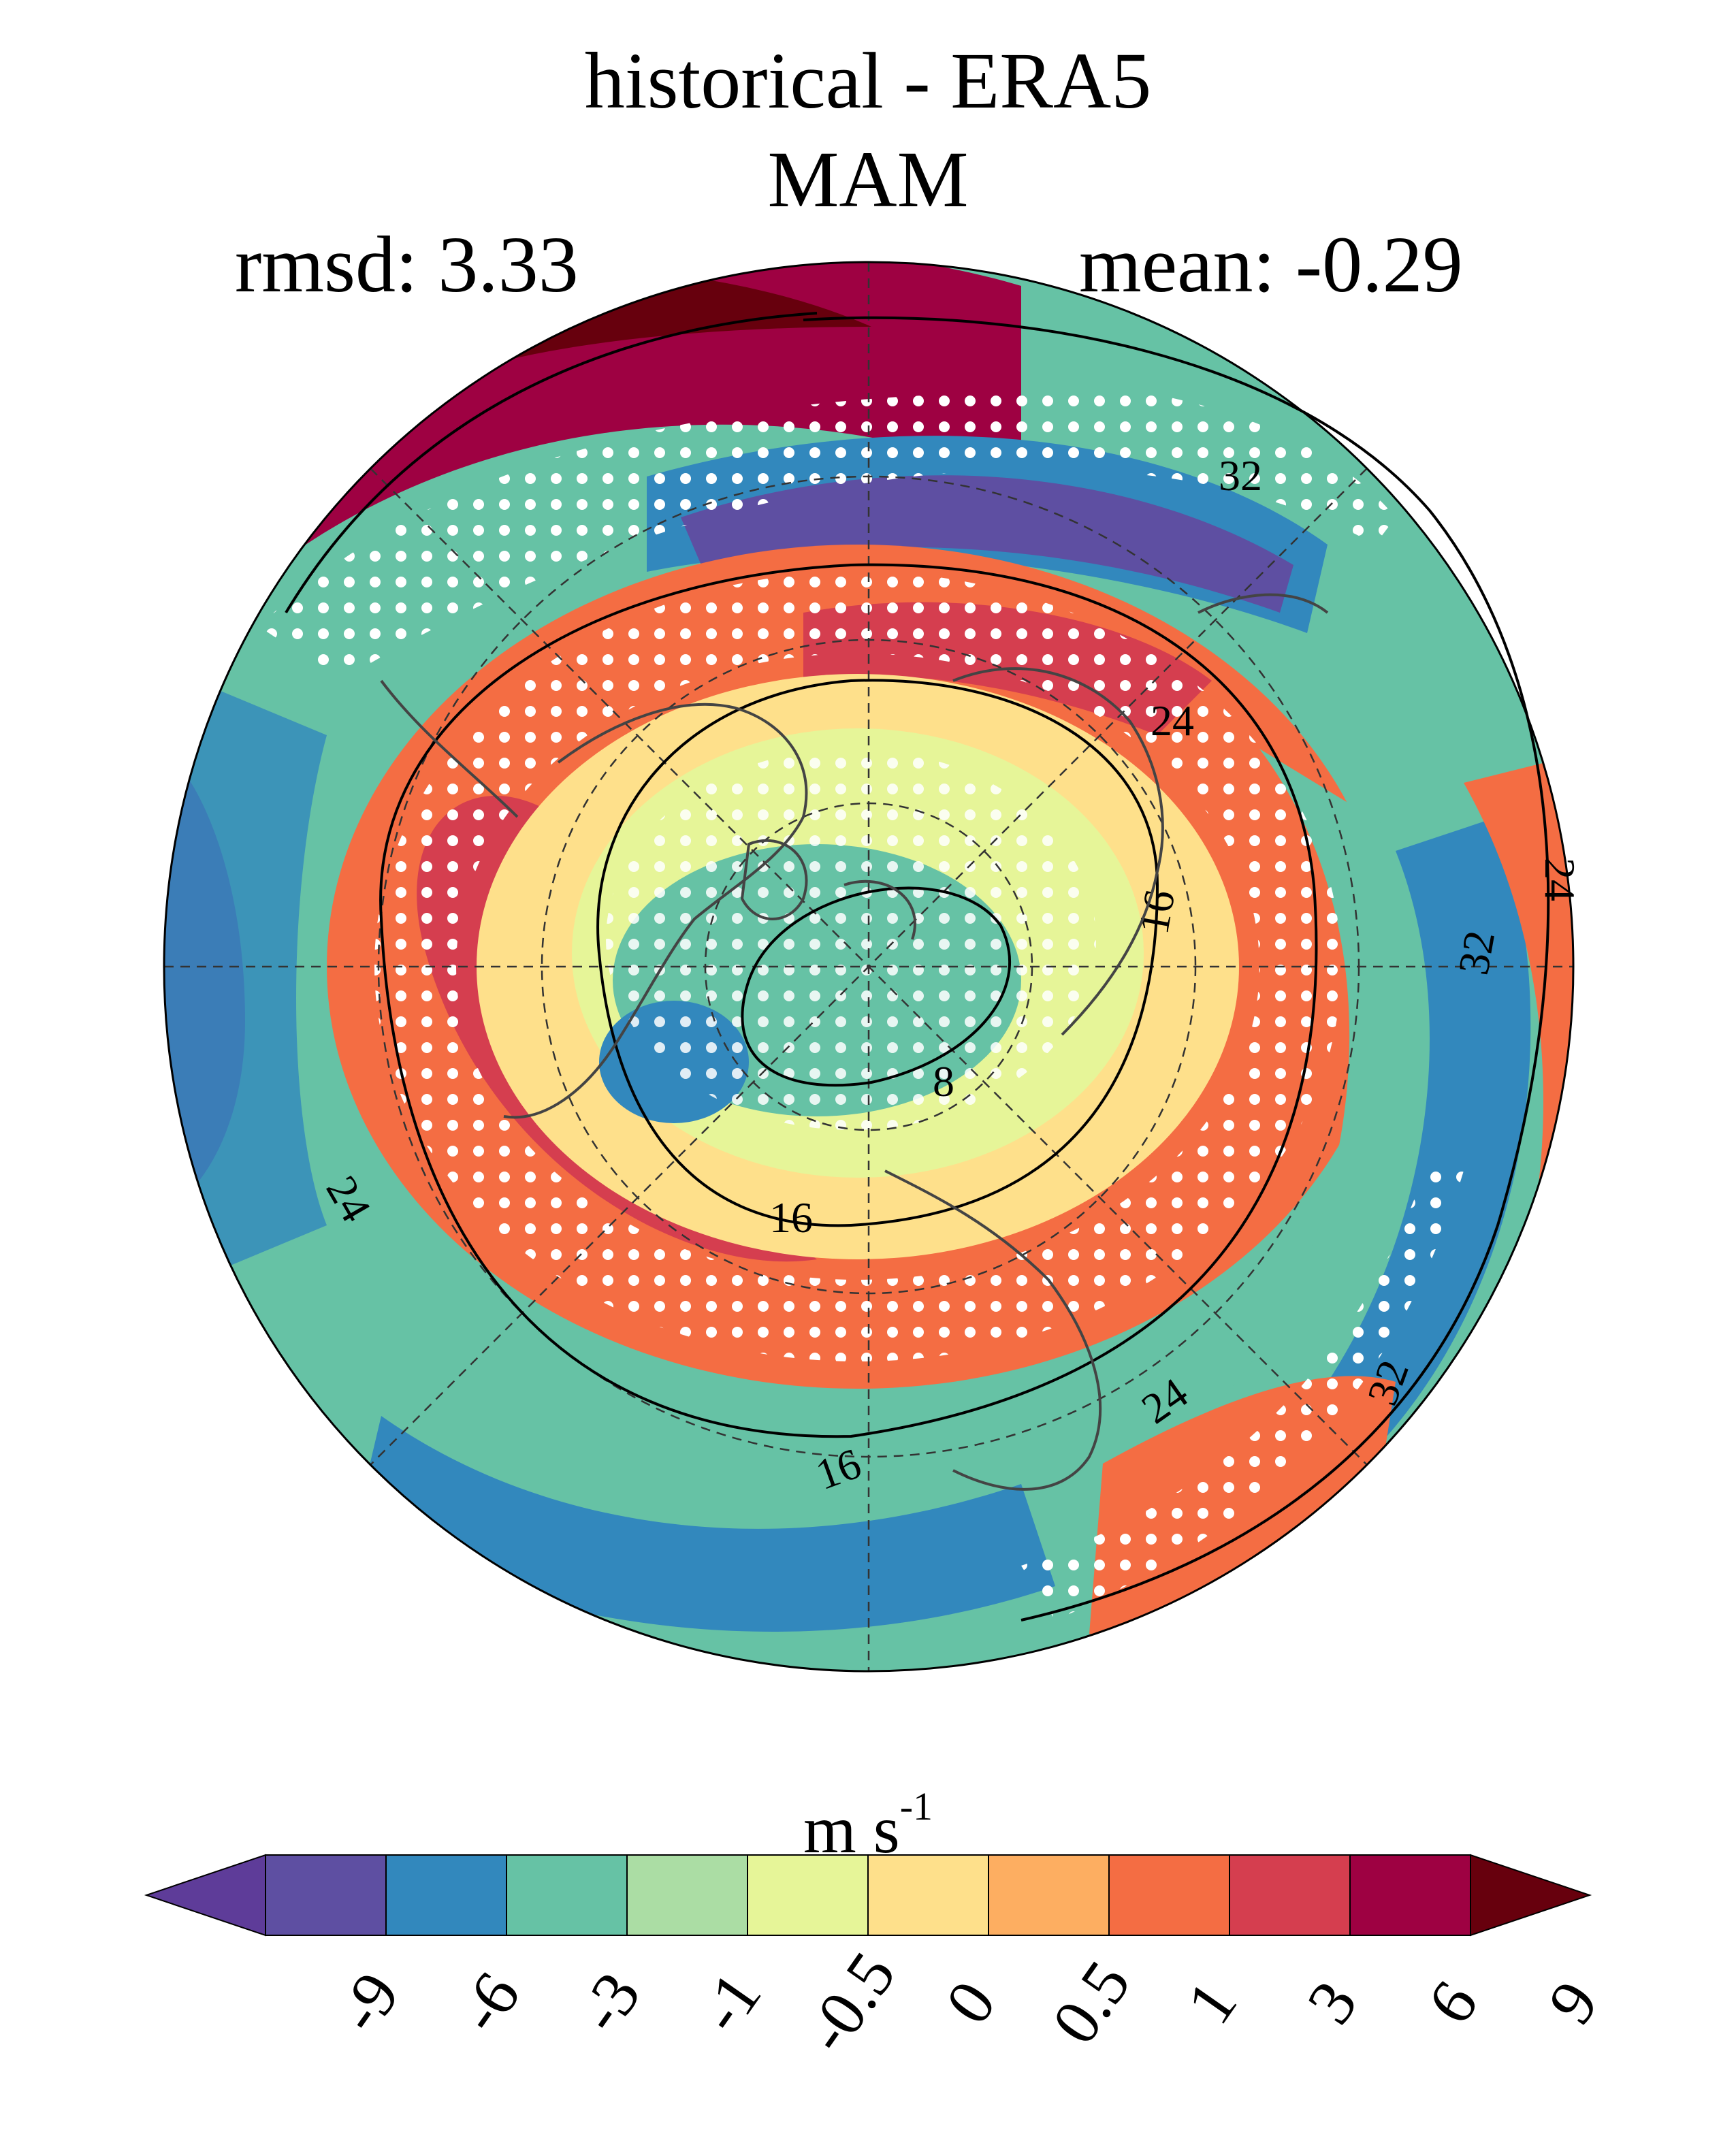  What do you see at coordinates (1271, 264) in the screenshot?
I see `mean-label: mean: -0.29` at bounding box center [1271, 264].